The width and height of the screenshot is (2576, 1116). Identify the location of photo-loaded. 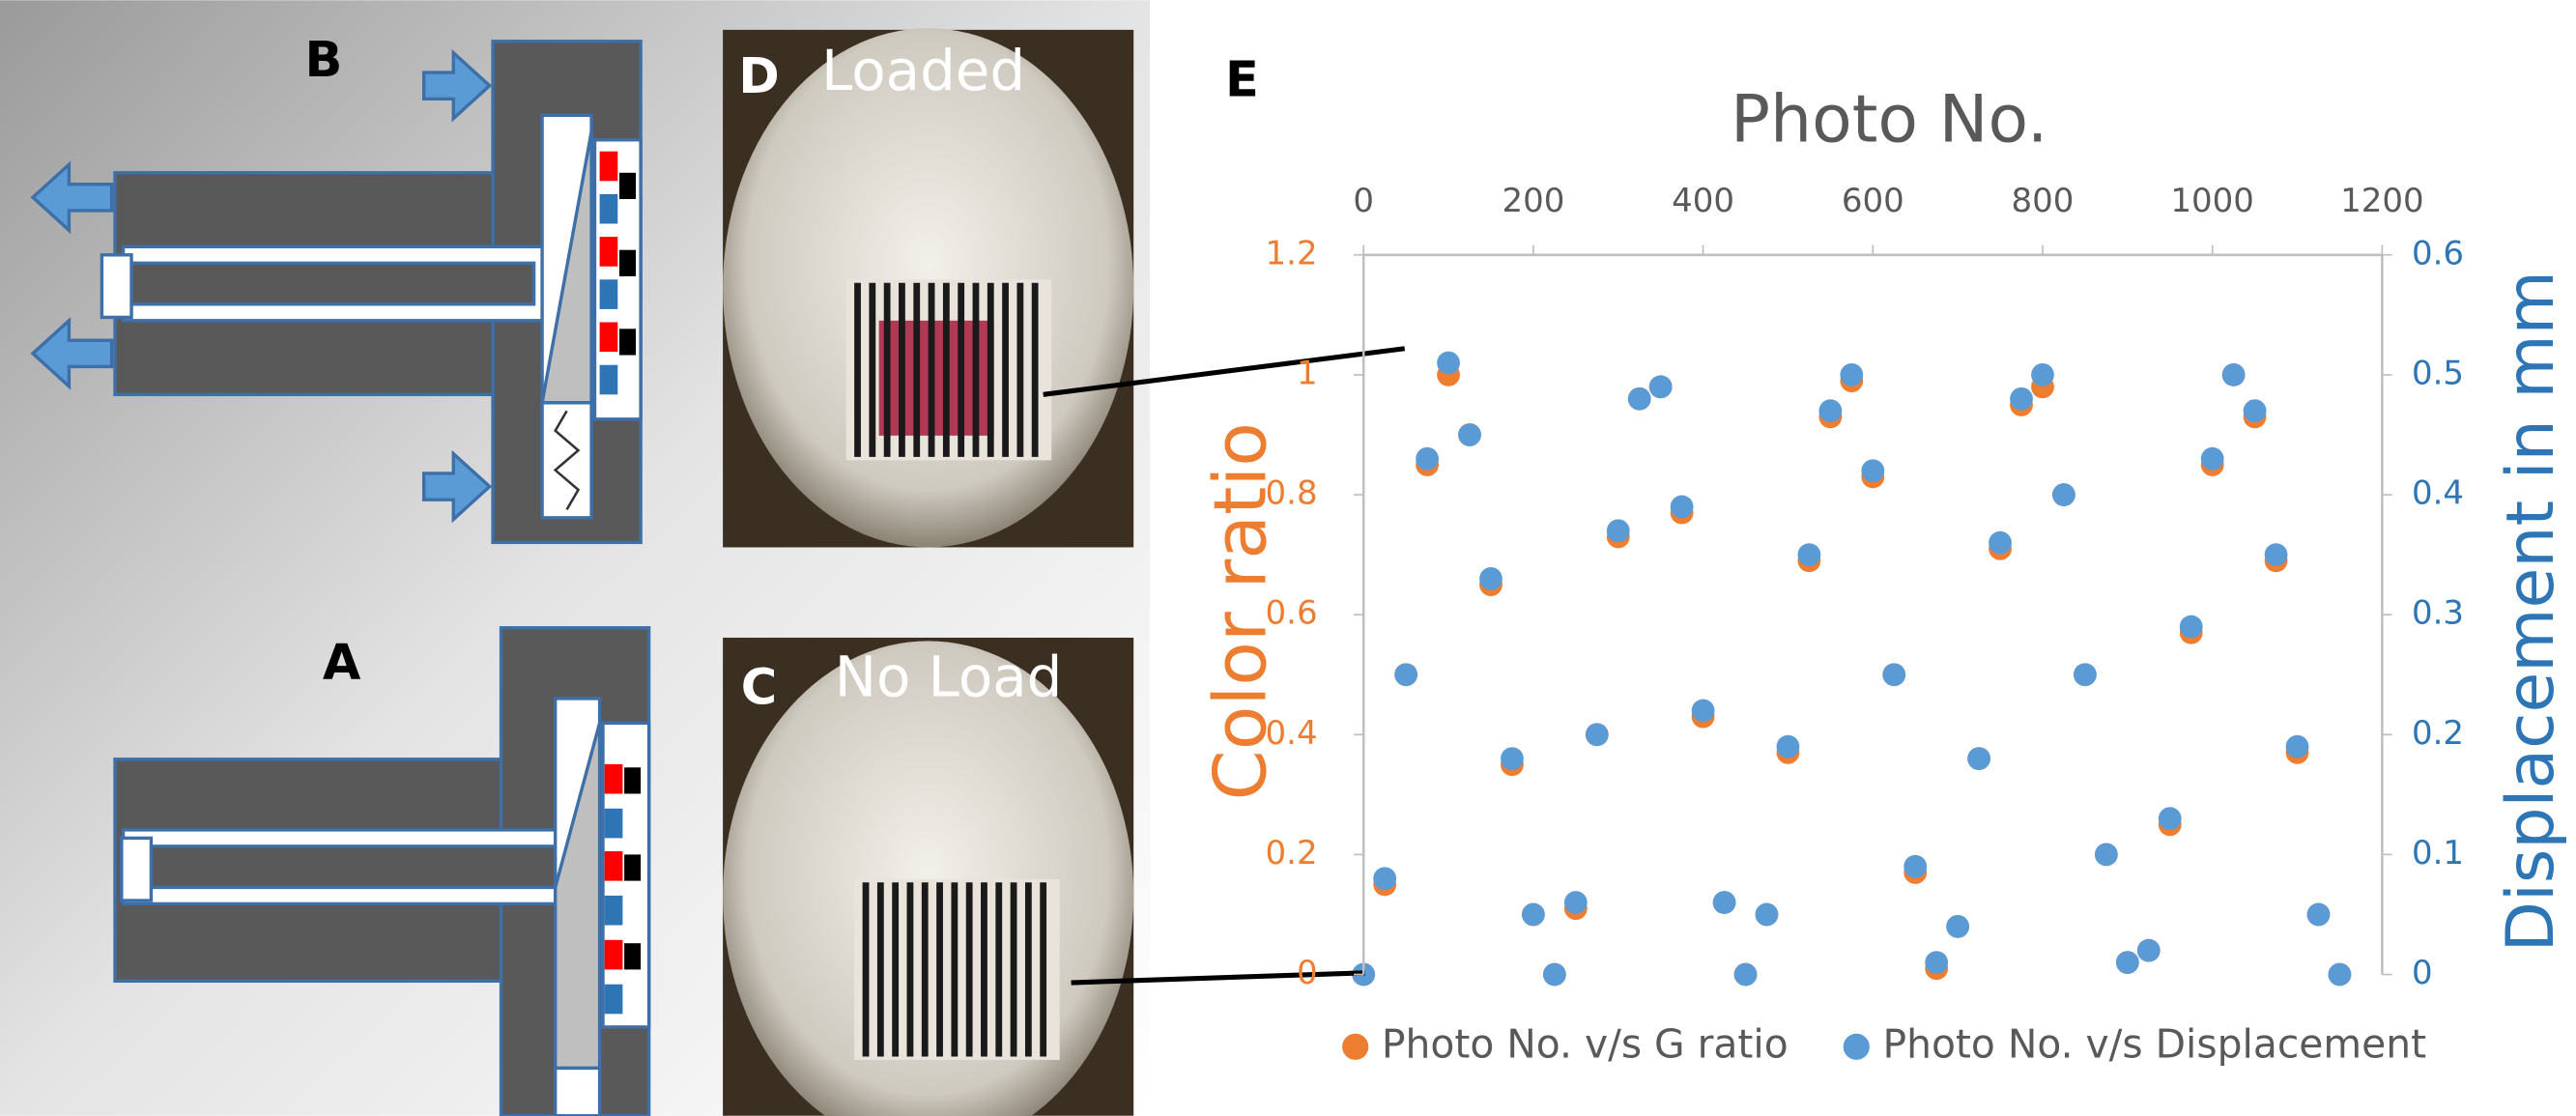
(929, 288).